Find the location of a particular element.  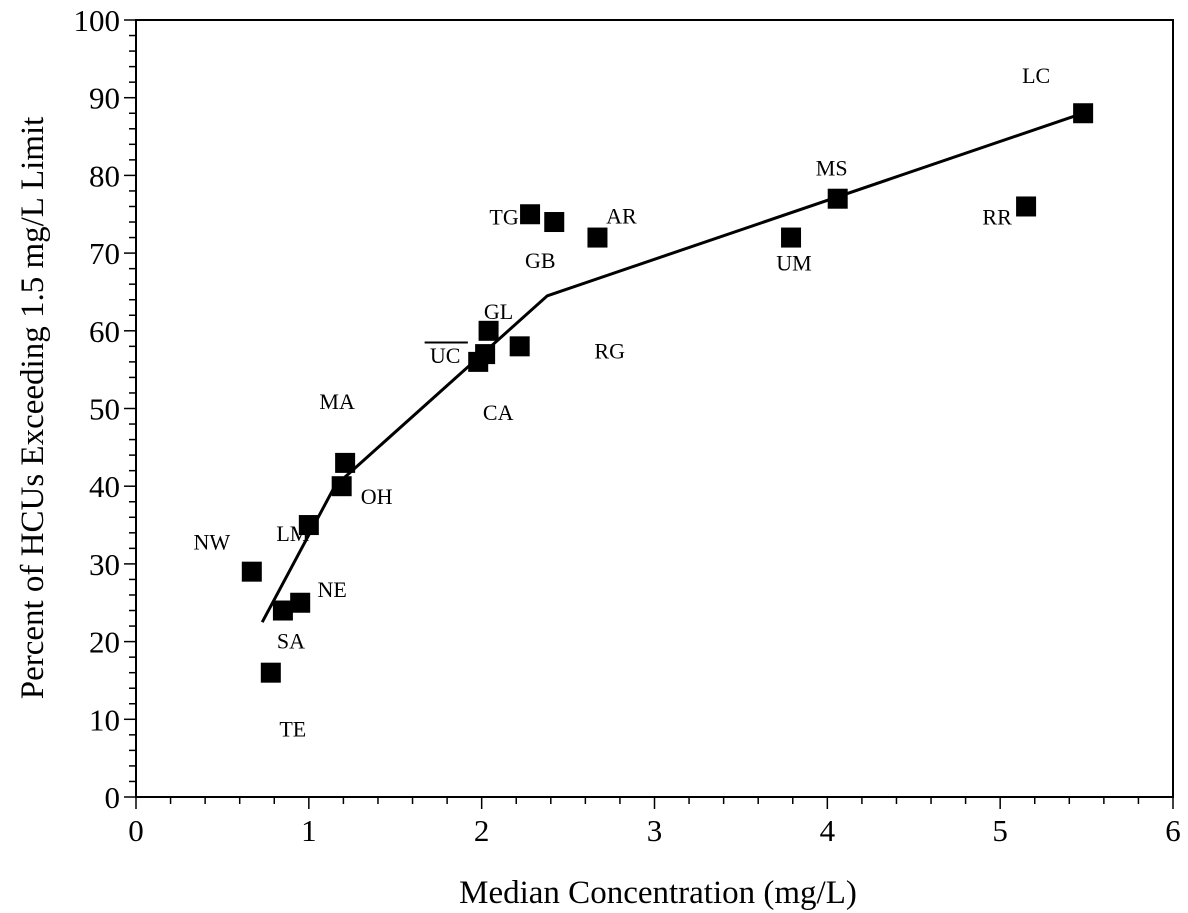

x-tick-label: 4 is located at coordinates (828, 830).